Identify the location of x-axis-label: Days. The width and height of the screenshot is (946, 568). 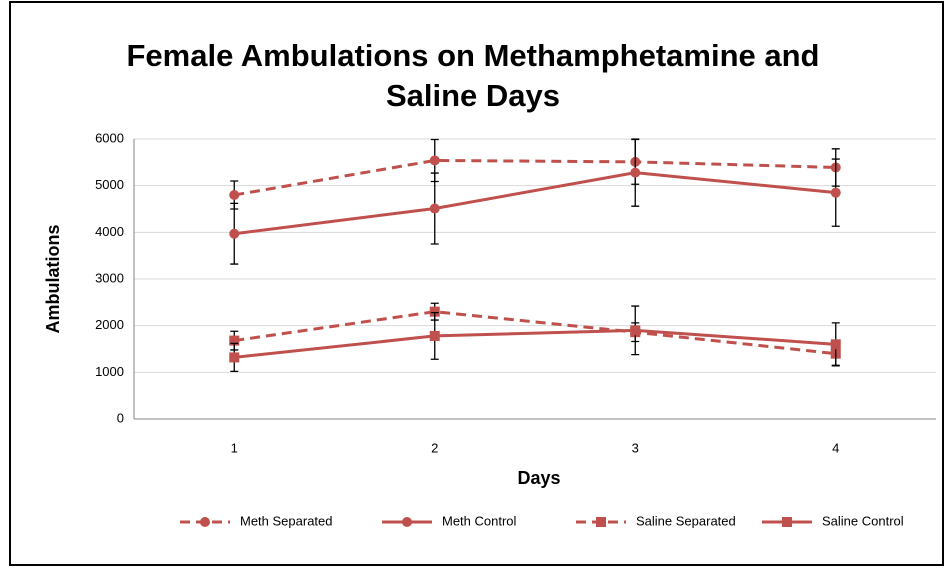
(538, 478).